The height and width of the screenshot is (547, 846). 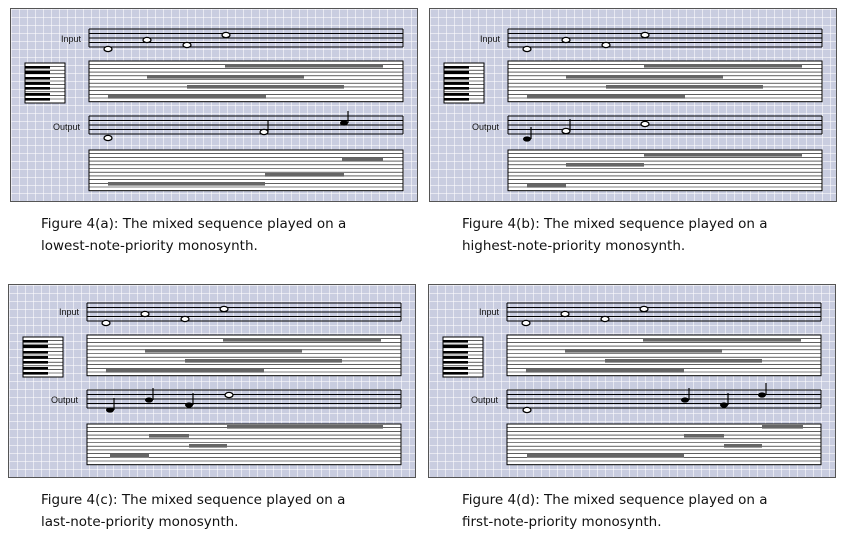 I want to click on caption-line: highest-note-priority monosynth., so click(x=574, y=246).